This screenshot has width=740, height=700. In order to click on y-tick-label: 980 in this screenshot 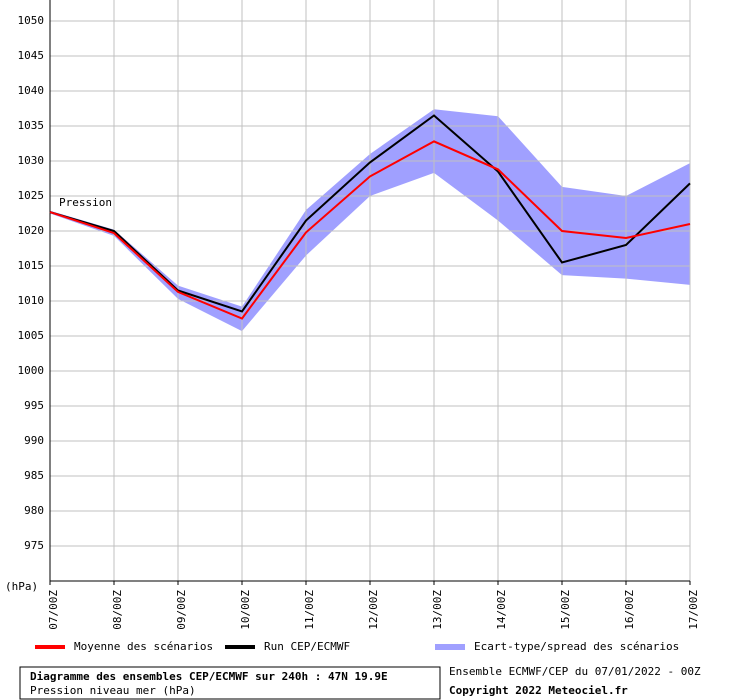, I will do `click(34, 510)`.